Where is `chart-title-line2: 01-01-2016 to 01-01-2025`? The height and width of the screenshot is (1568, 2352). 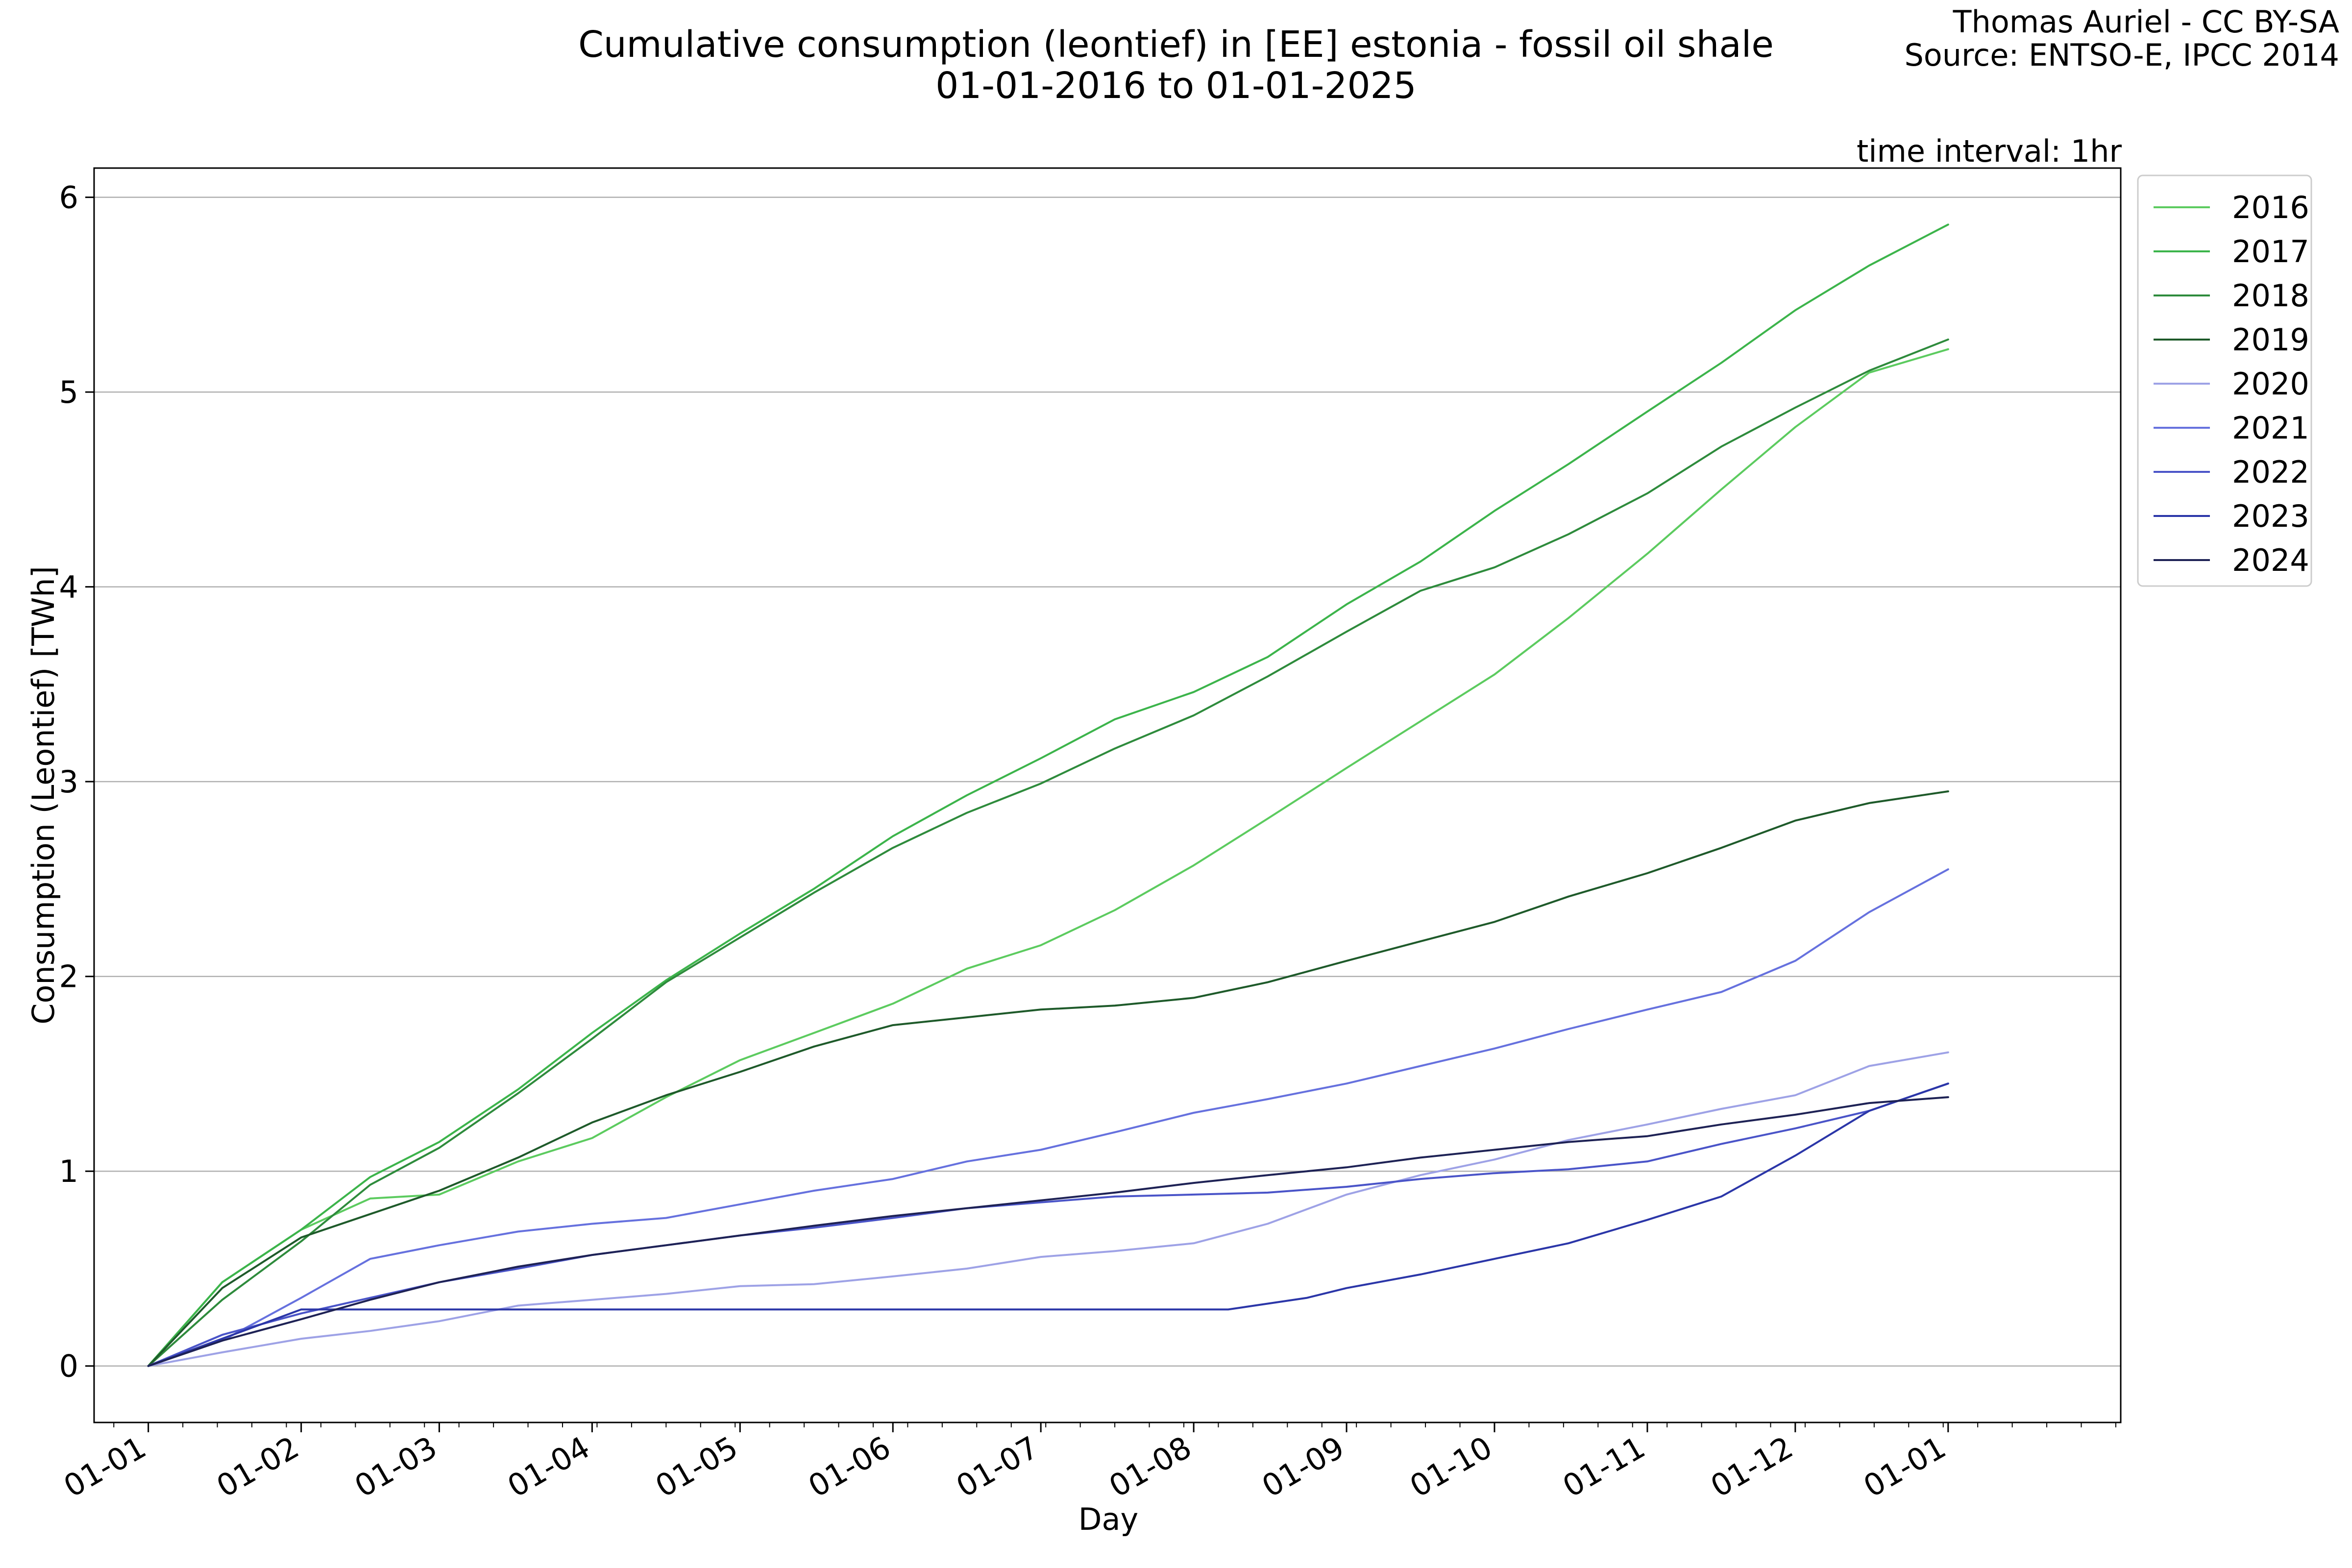
chart-title-line2: 01-01-2016 to 01-01-2025 is located at coordinates (1175, 86).